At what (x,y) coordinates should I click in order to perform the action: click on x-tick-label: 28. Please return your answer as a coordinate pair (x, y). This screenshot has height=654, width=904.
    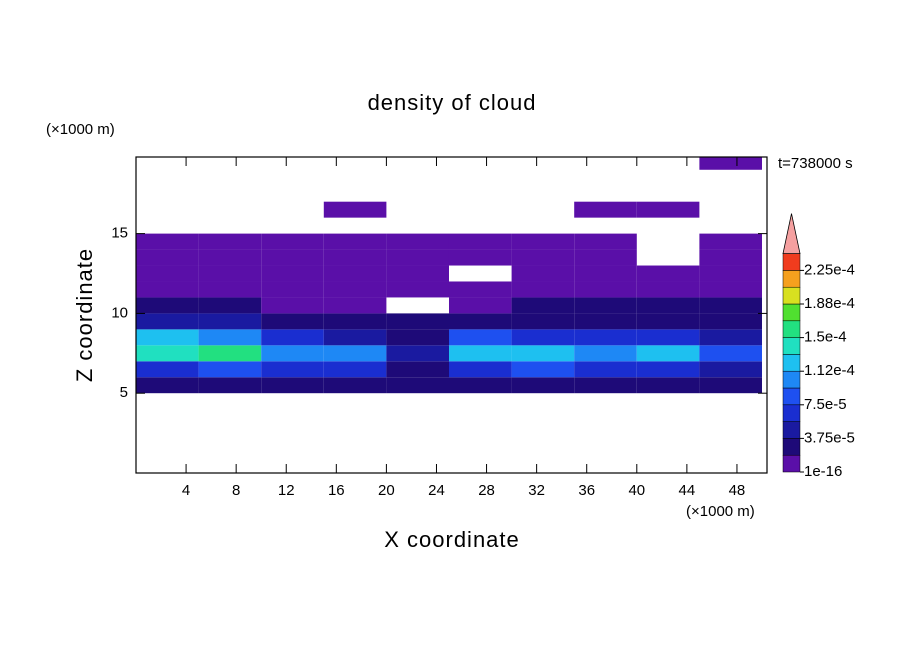
    Looking at the image, I should click on (486, 490).